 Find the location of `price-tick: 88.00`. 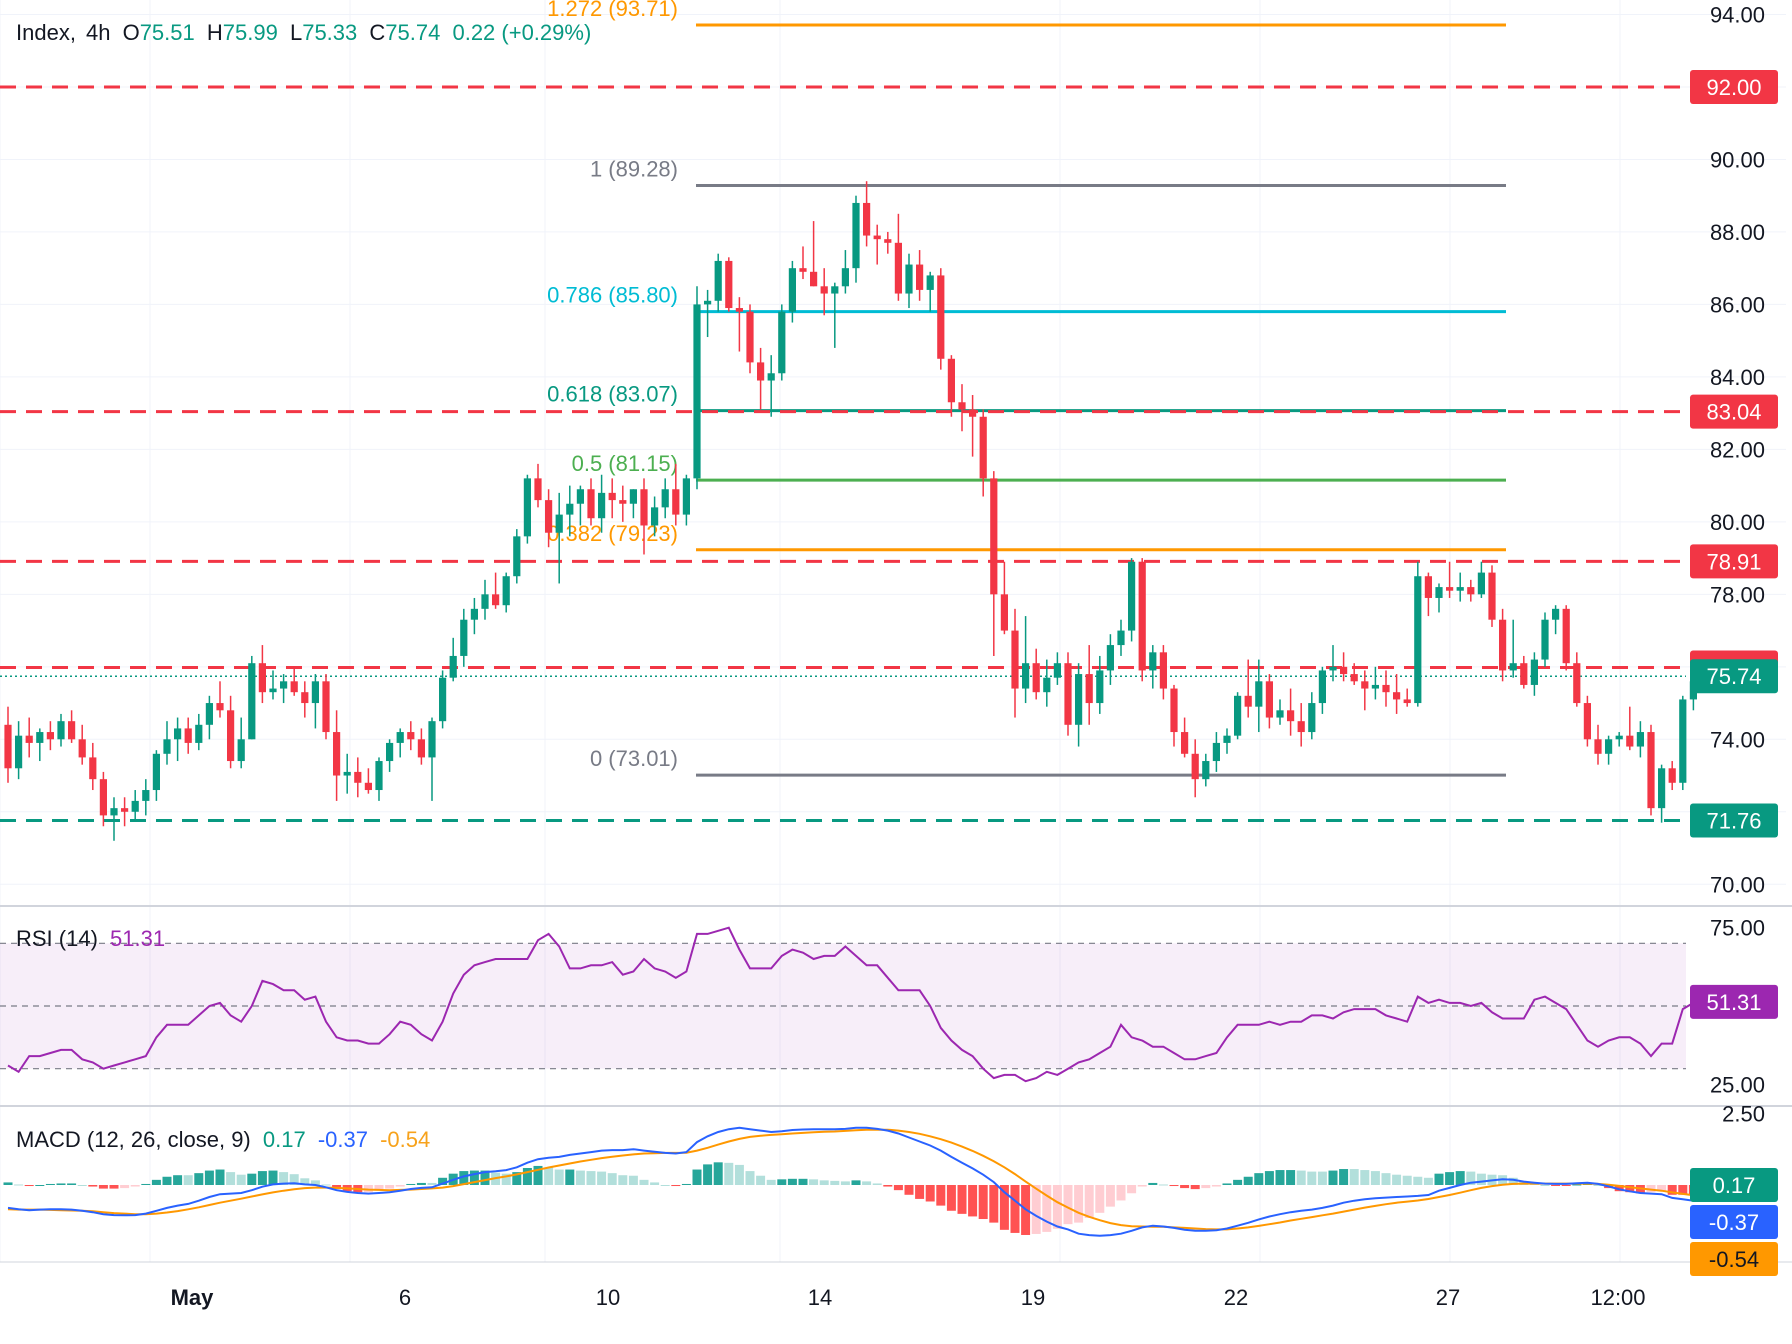

price-tick: 88.00 is located at coordinates (1737, 232).